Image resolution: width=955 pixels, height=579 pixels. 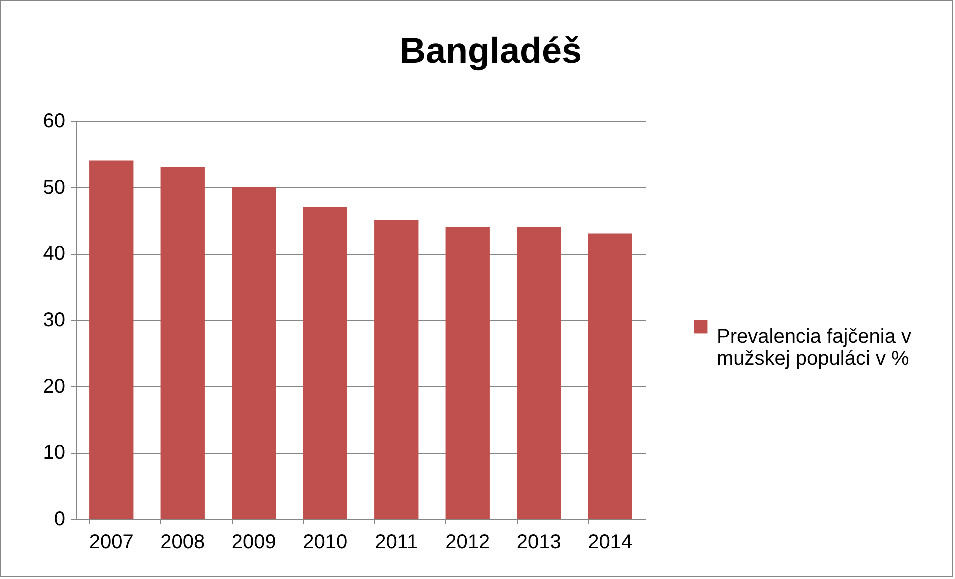 What do you see at coordinates (814, 348) in the screenshot?
I see `legend-label: Prevalencia fajčenia v mužskej populáci v %` at bounding box center [814, 348].